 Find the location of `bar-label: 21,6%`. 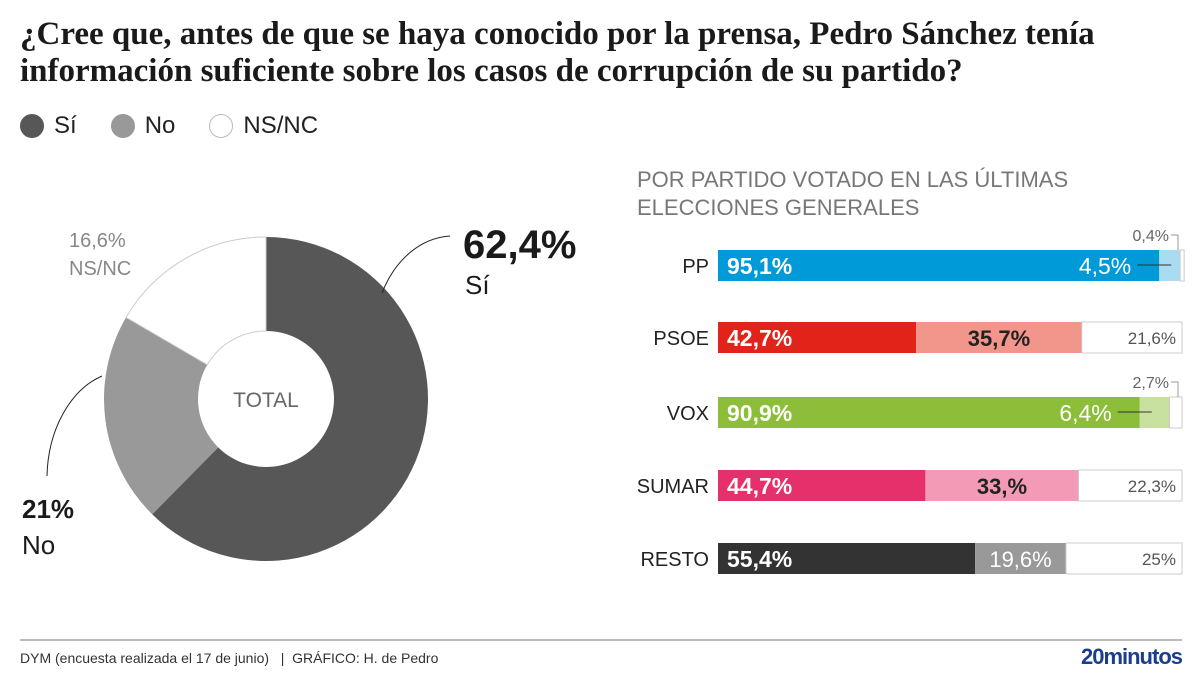

bar-label: 21,6% is located at coordinates (1152, 338).